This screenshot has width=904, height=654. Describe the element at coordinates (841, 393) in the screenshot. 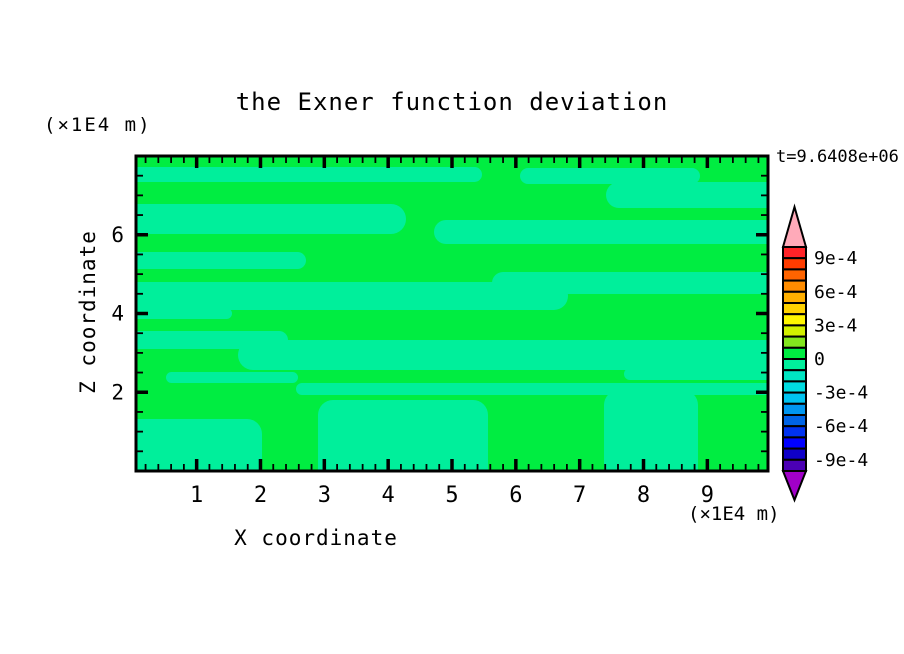

I see `colorbar-label: -3e-4` at that location.